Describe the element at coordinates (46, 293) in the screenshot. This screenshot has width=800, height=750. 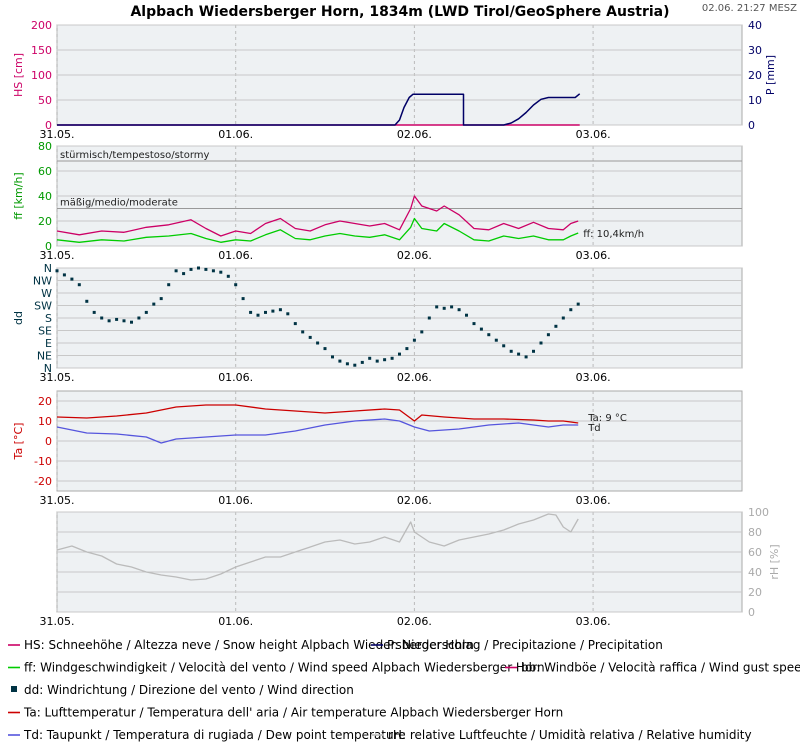
I see `y-tick-label: W` at that location.